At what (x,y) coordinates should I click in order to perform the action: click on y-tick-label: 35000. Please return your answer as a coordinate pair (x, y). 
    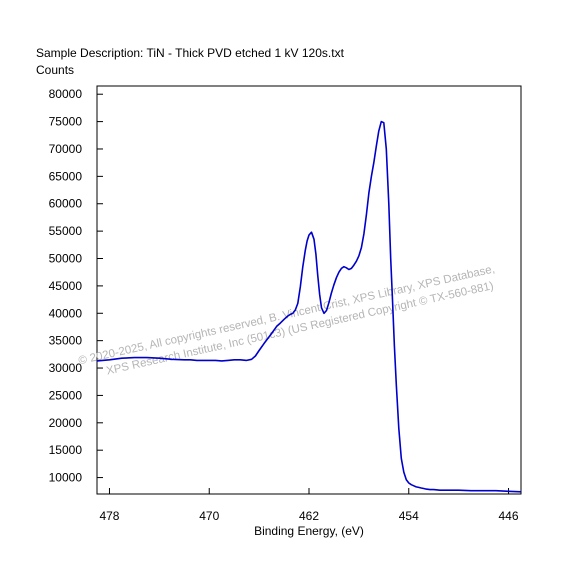
    Looking at the image, I should click on (66, 341).